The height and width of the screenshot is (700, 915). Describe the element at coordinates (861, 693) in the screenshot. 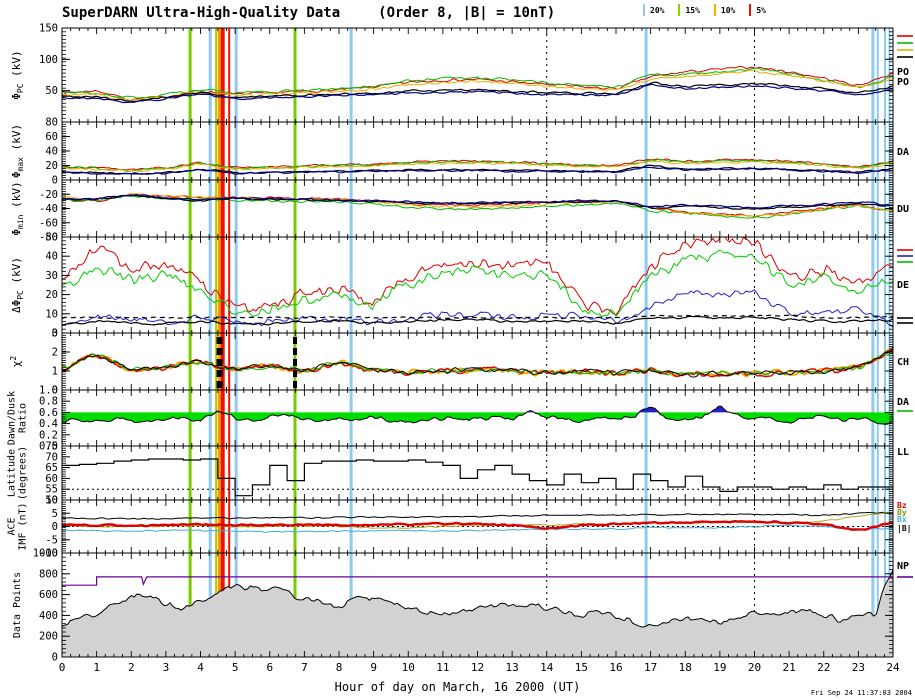

I see `generation-timestamp: Fri Sep 24 11:37:03 2004` at that location.